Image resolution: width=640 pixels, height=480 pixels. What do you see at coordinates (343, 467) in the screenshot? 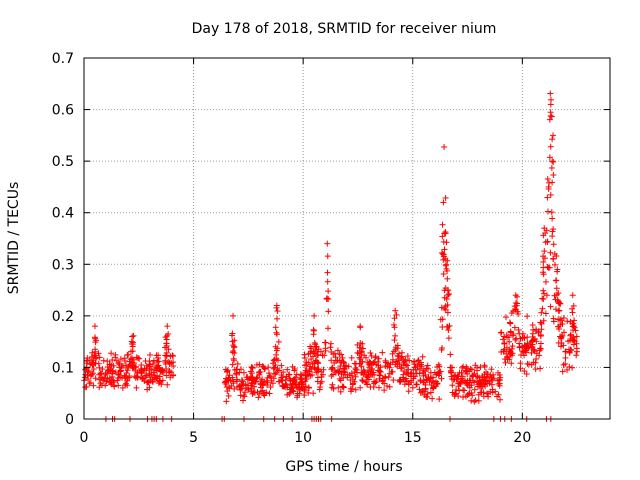
I see `x-axis-label: GPS time / hours` at bounding box center [343, 467].